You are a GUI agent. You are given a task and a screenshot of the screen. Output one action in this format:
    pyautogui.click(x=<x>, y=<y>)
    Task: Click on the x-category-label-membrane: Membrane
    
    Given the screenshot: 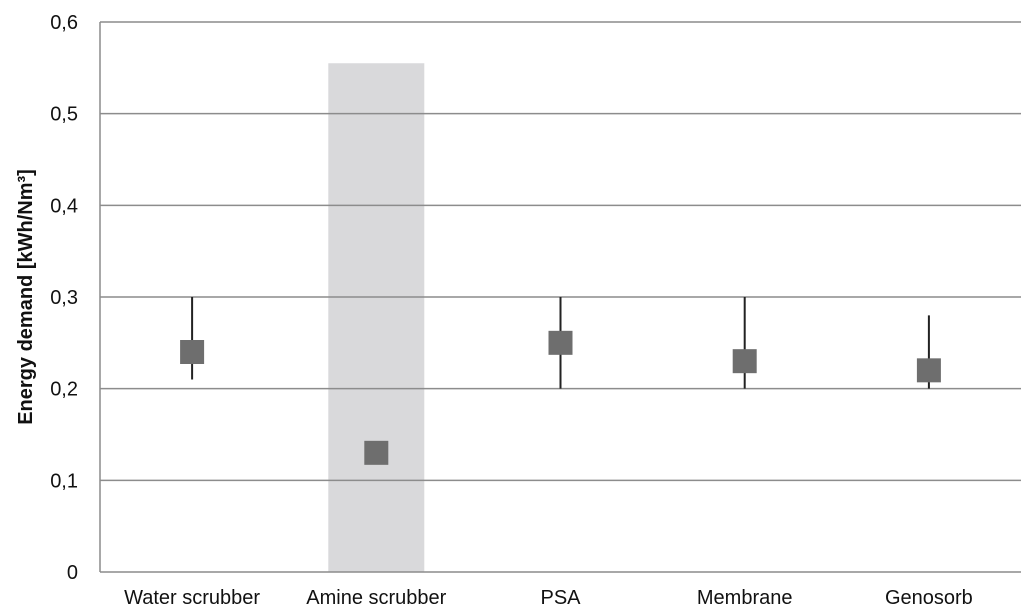 What is the action you would take?
    pyautogui.click(x=745, y=598)
    